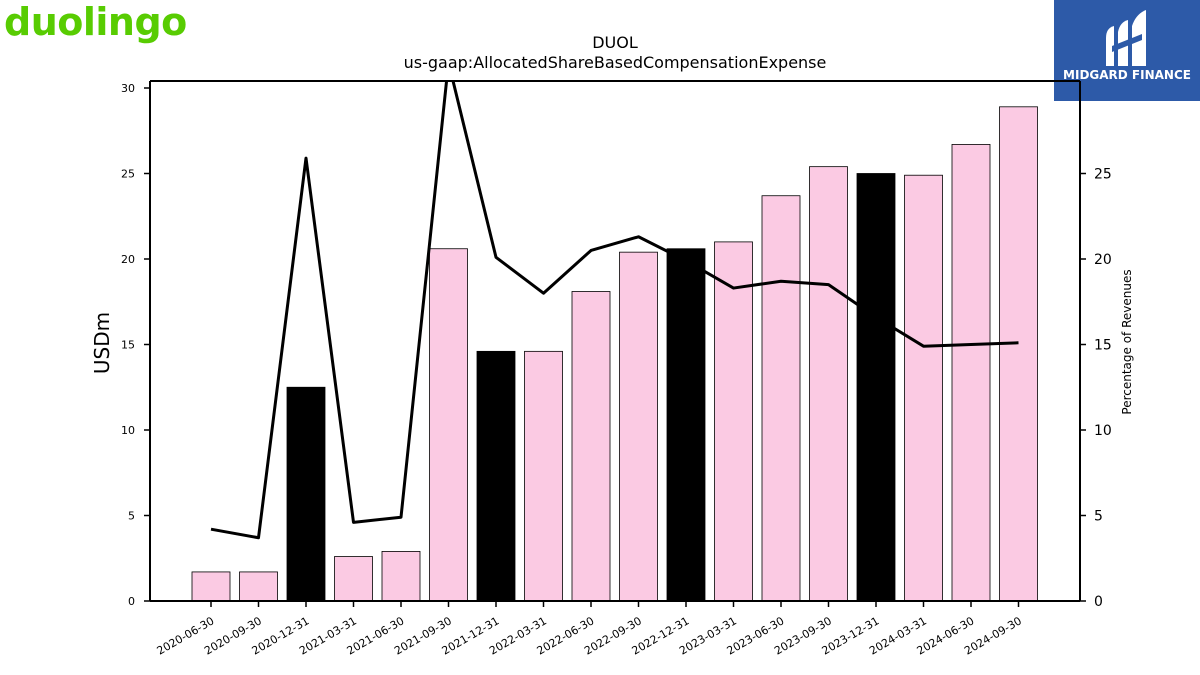  I want to click on y-tick-label: 5, so click(131, 516).